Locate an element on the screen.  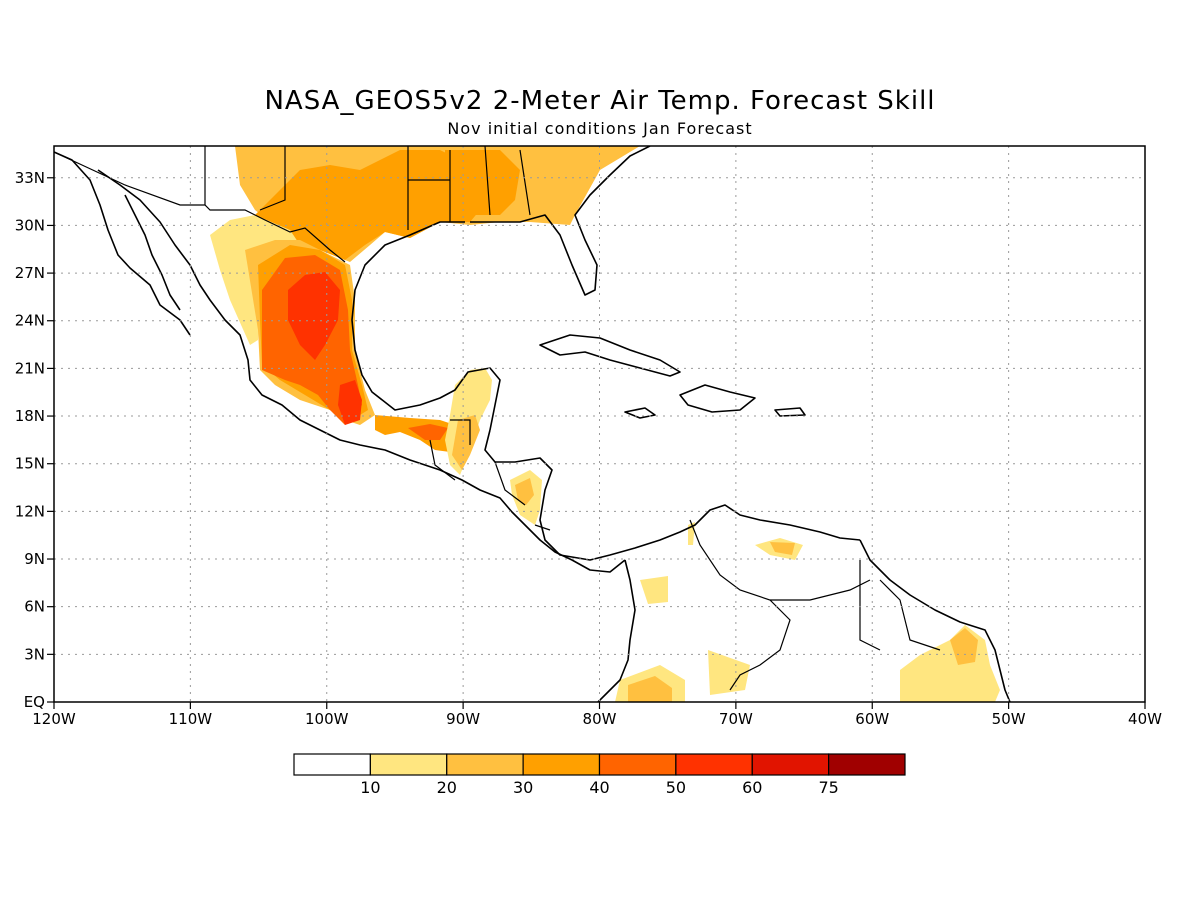
lon-tick-label: 100W is located at coordinates (327, 719).